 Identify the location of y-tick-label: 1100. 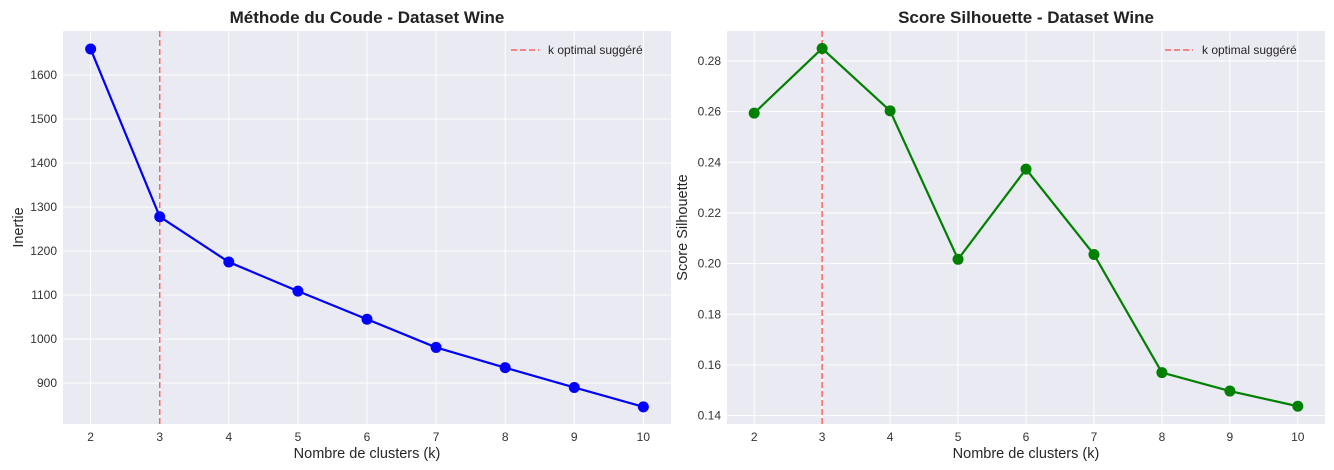
(44, 295).